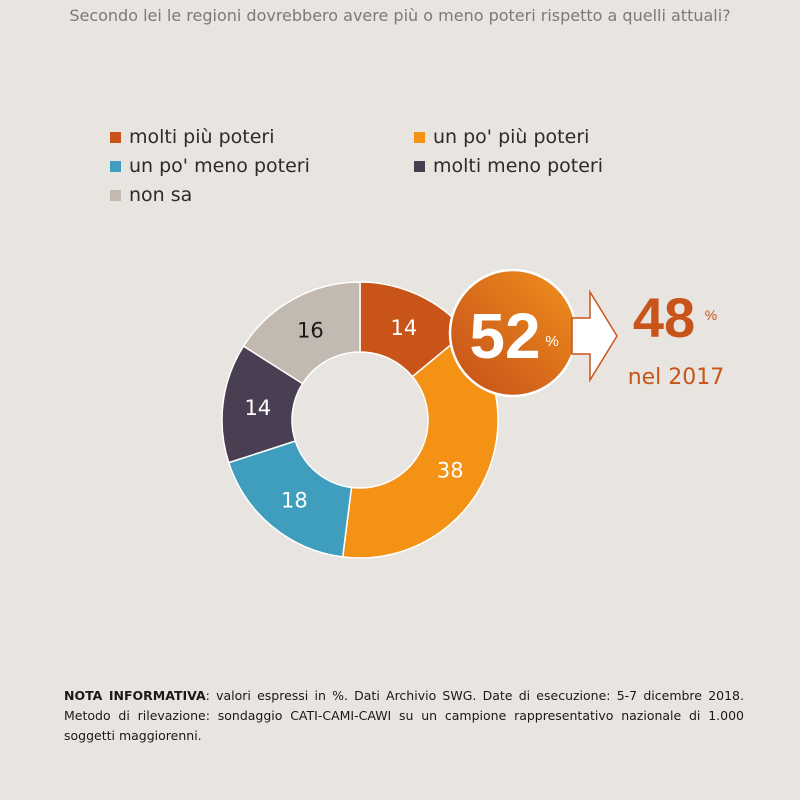 The image size is (800, 800). What do you see at coordinates (310, 331) in the screenshot?
I see `slice-value-label: 16` at bounding box center [310, 331].